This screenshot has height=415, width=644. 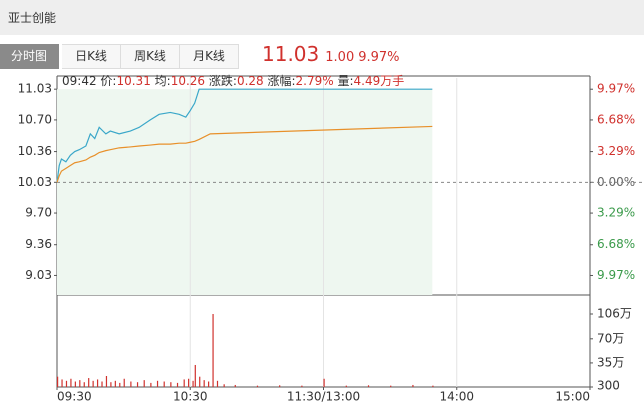 I want to click on info-label: 涨幅:, so click(x=281, y=80).